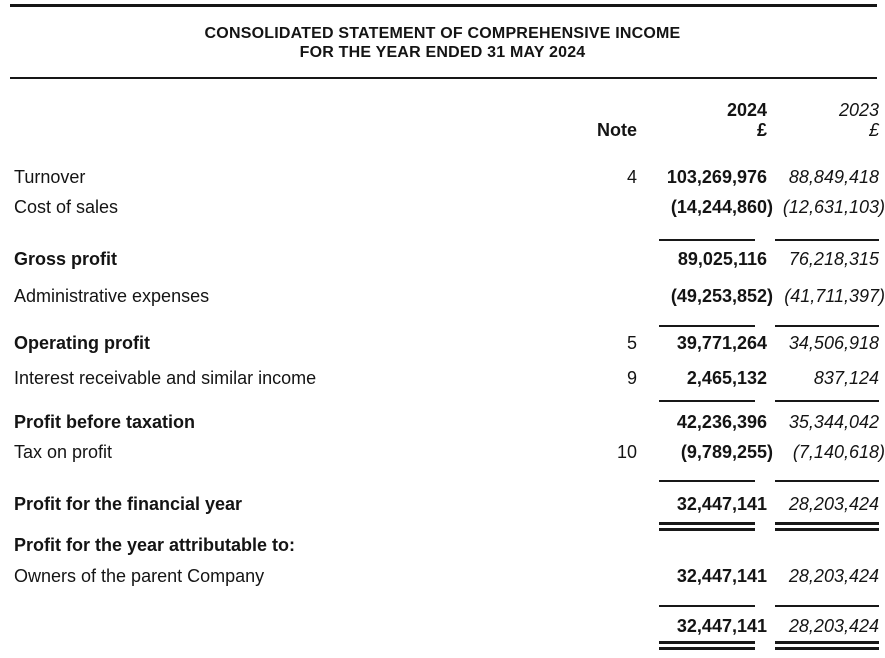  Describe the element at coordinates (721, 207) in the screenshot. I see `row-value-current: (14,244,860)` at that location.